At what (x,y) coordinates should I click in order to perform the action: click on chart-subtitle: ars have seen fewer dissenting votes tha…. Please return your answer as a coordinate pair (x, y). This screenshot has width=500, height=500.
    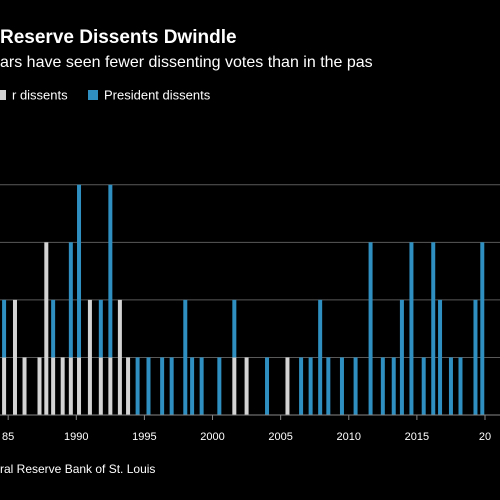
    Looking at the image, I should click on (186, 62).